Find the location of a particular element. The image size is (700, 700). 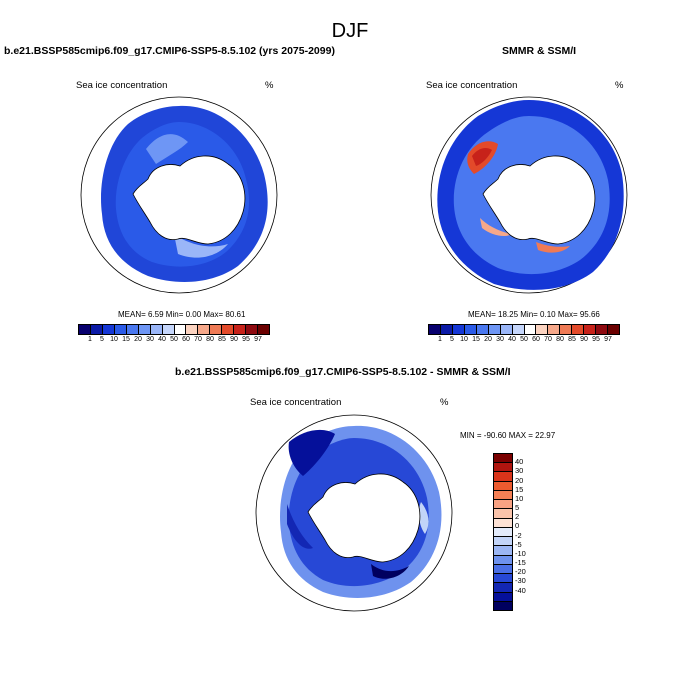

panel2-colorbar-tick-label: 5 is located at coordinates (452, 339).